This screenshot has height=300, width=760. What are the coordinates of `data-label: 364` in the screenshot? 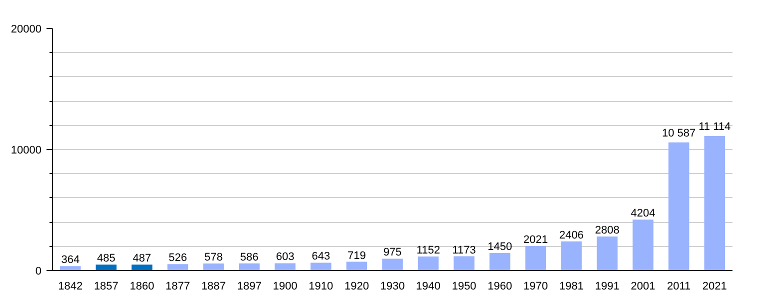 It's located at (70, 260).